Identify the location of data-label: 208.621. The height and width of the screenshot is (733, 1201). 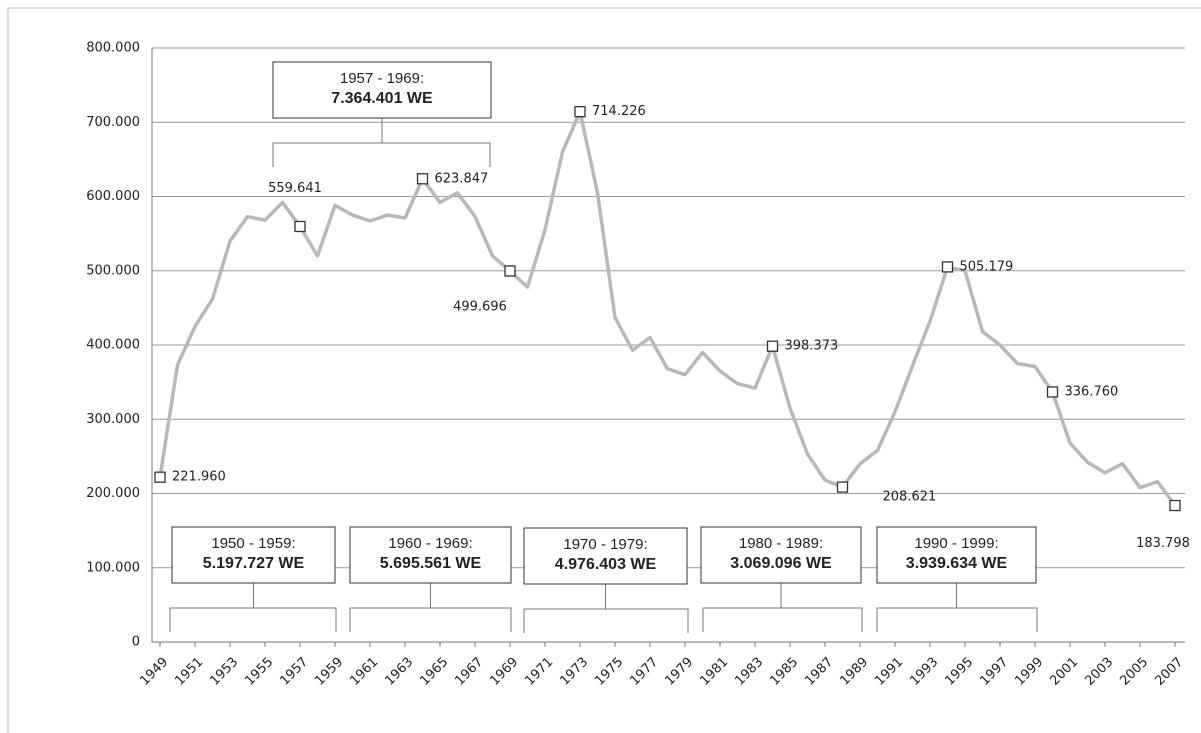
(910, 497).